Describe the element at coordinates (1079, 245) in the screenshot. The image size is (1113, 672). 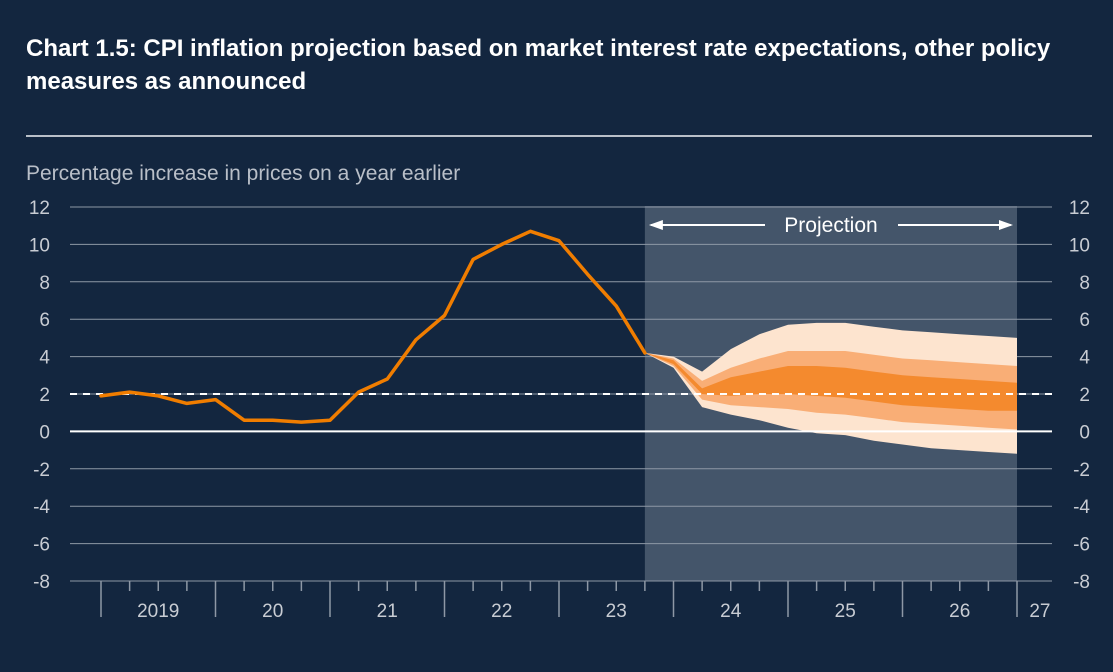
I see `y-tick-label-right: 10` at that location.